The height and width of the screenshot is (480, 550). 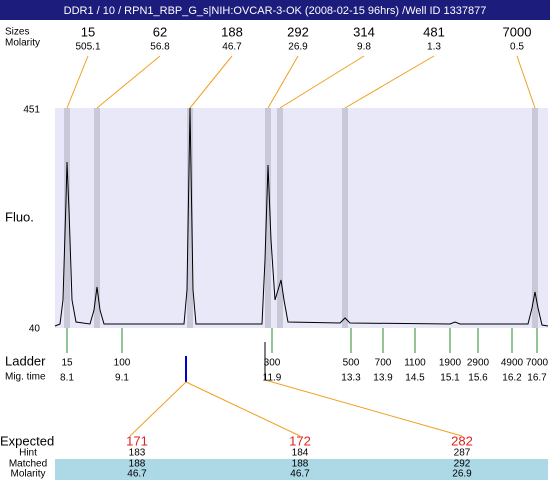 I want to click on peak-molarity: 56.8, so click(x=160, y=47).